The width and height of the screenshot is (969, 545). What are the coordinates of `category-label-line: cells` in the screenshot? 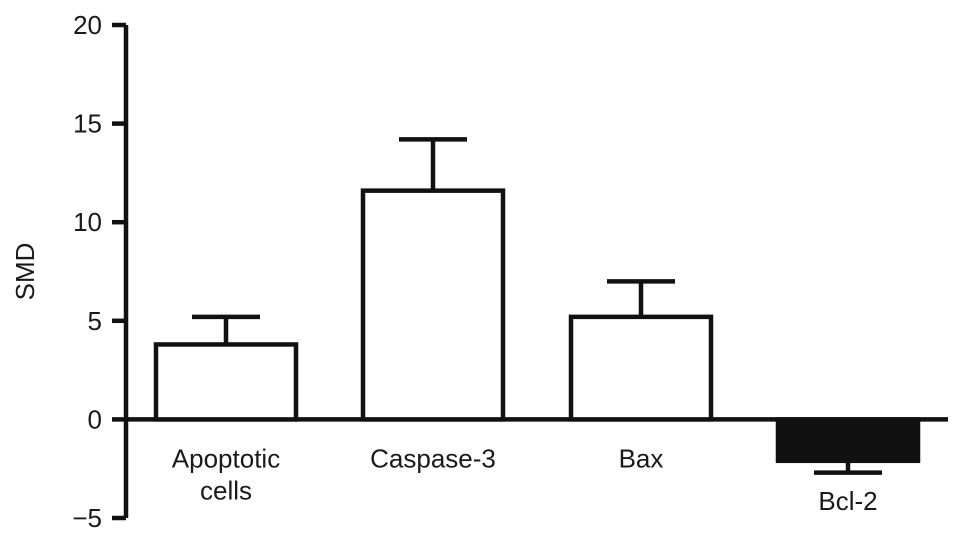 It's located at (226, 490).